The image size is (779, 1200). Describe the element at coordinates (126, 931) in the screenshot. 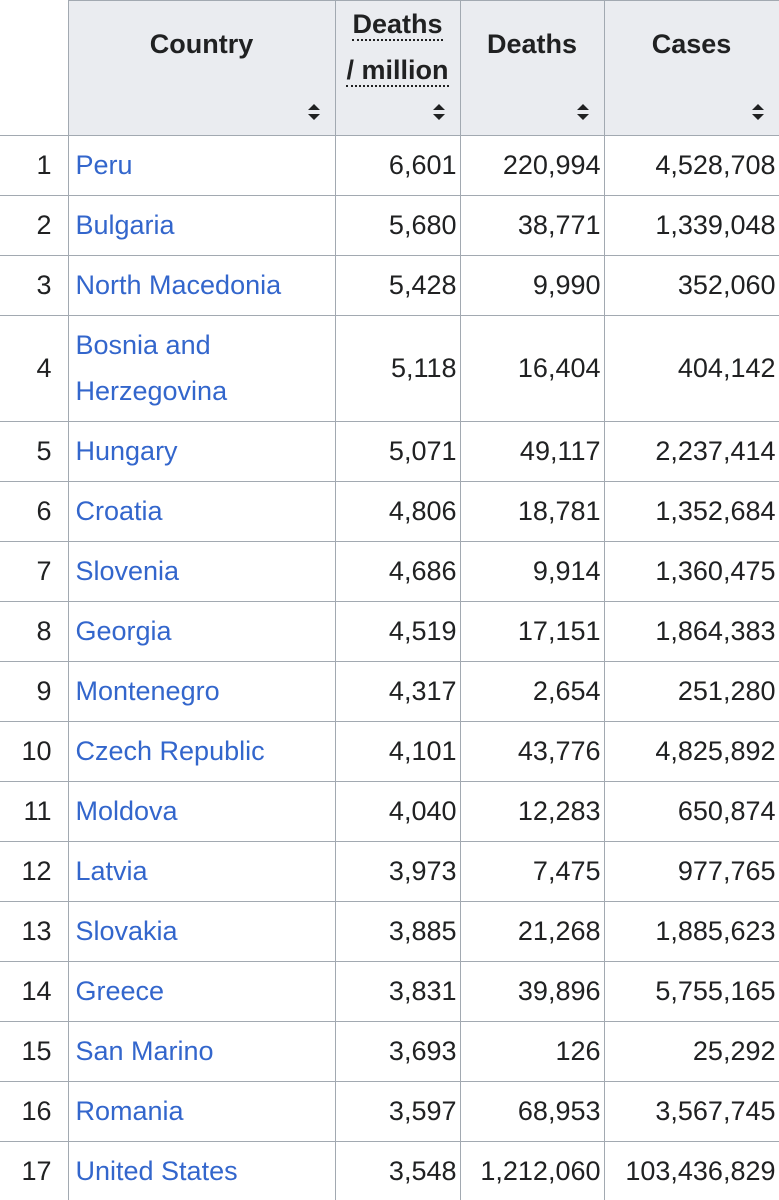

I see `country-link: Slovakia` at that location.